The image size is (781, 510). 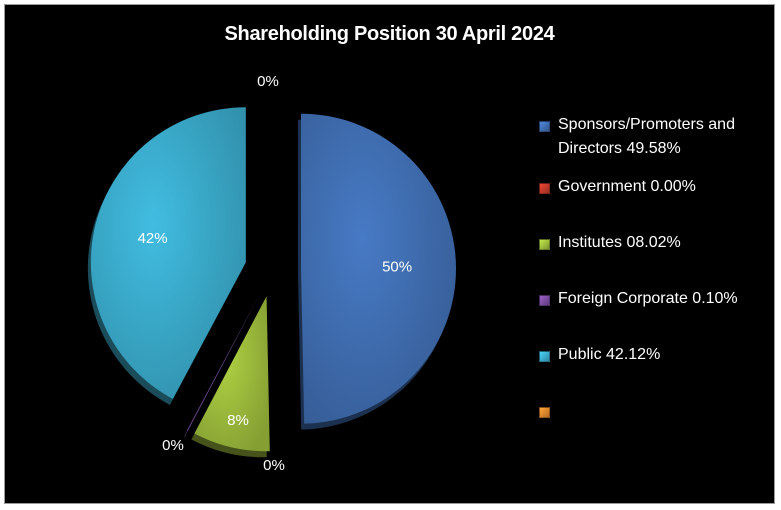 I want to click on legend-item-sponsors-promoters-and-directors-49-58: Sponsors/Promoters and Directors 49.58%, so click(x=654, y=137).